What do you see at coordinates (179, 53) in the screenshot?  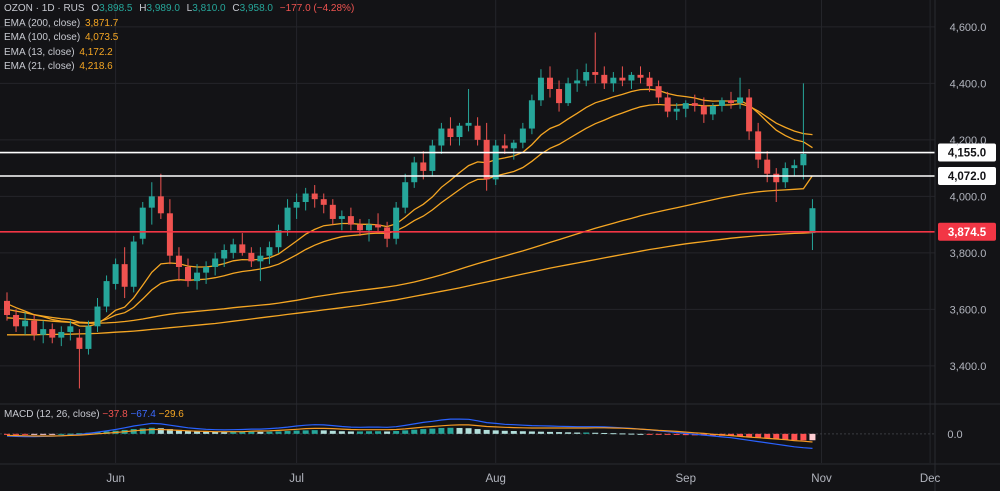 I see `indicator-ema13: EMA (13, close) 4,172.2` at bounding box center [179, 53].